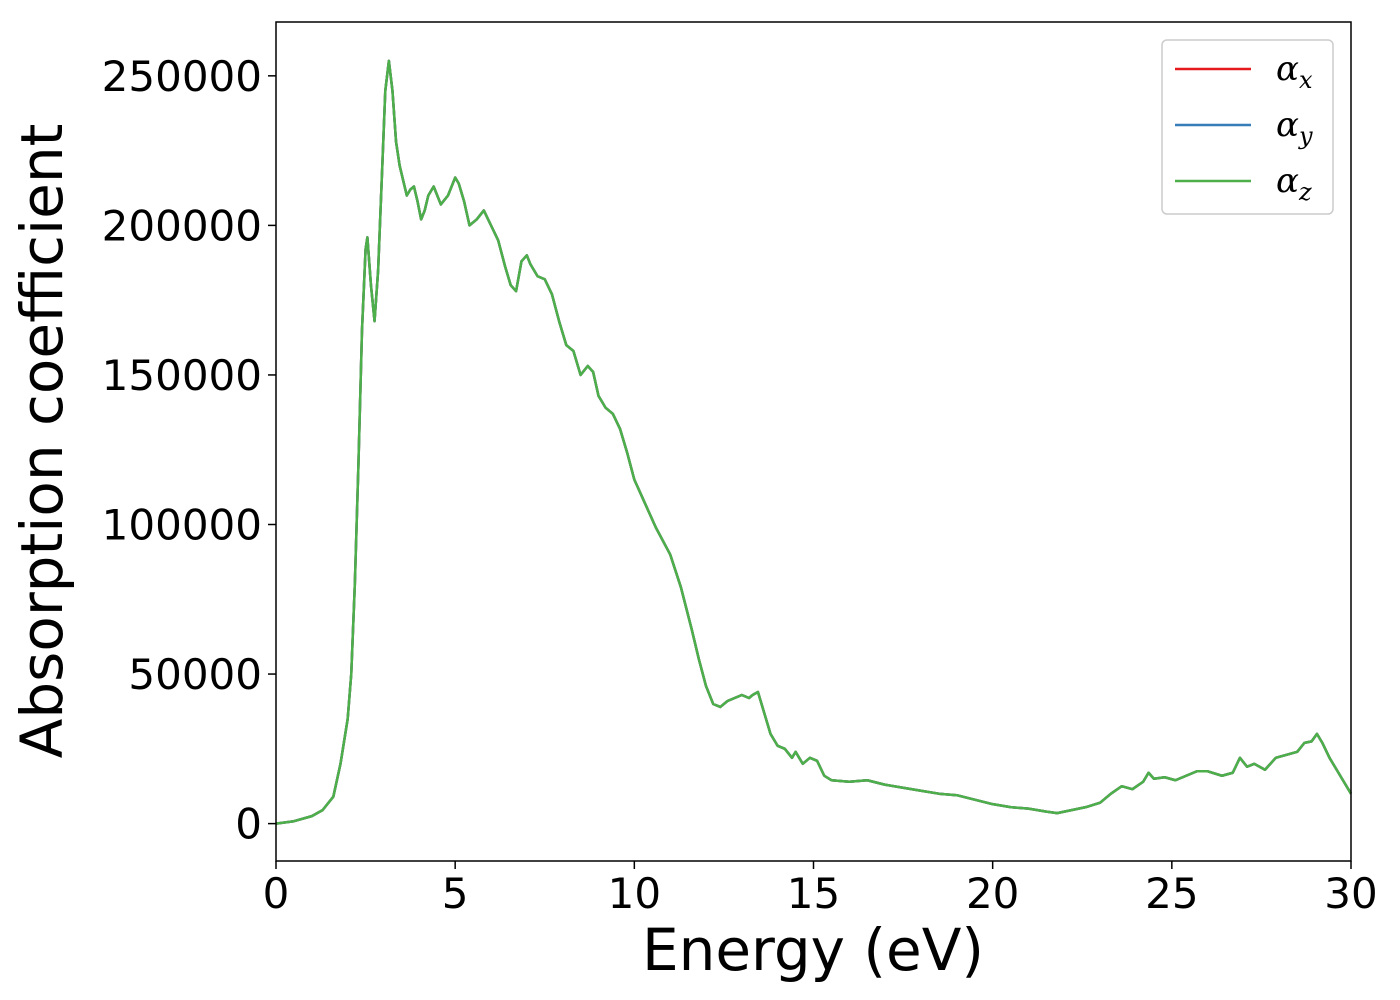 This screenshot has width=1400, height=1000. Describe the element at coordinates (1244, 127) in the screenshot. I see `legend-entries: αx αy αz` at that location.